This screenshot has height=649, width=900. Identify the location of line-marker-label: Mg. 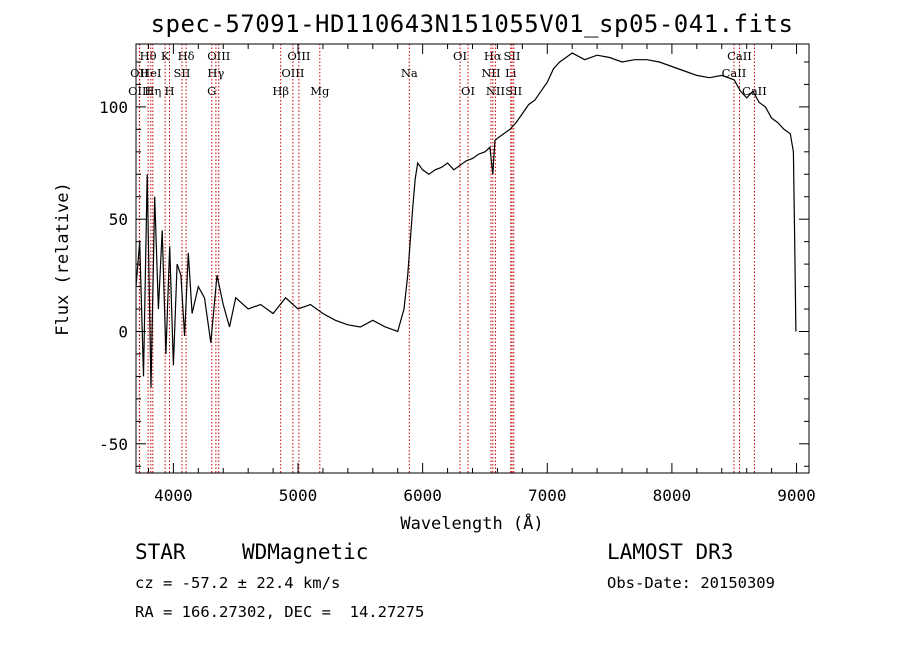
(320, 91).